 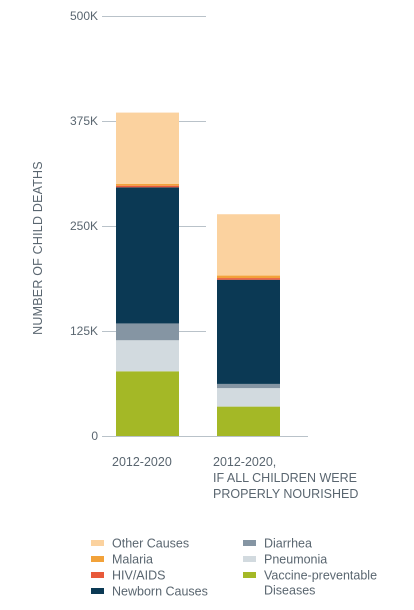 I want to click on legend-item-malaria: Malaria, so click(x=122, y=559).